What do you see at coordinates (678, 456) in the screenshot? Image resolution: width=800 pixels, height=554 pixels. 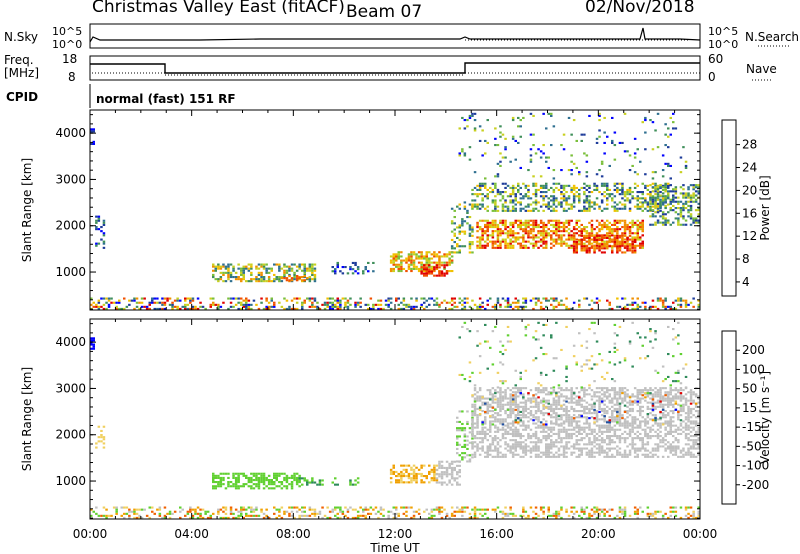 I see `vel-cell-1963` at bounding box center [678, 456].